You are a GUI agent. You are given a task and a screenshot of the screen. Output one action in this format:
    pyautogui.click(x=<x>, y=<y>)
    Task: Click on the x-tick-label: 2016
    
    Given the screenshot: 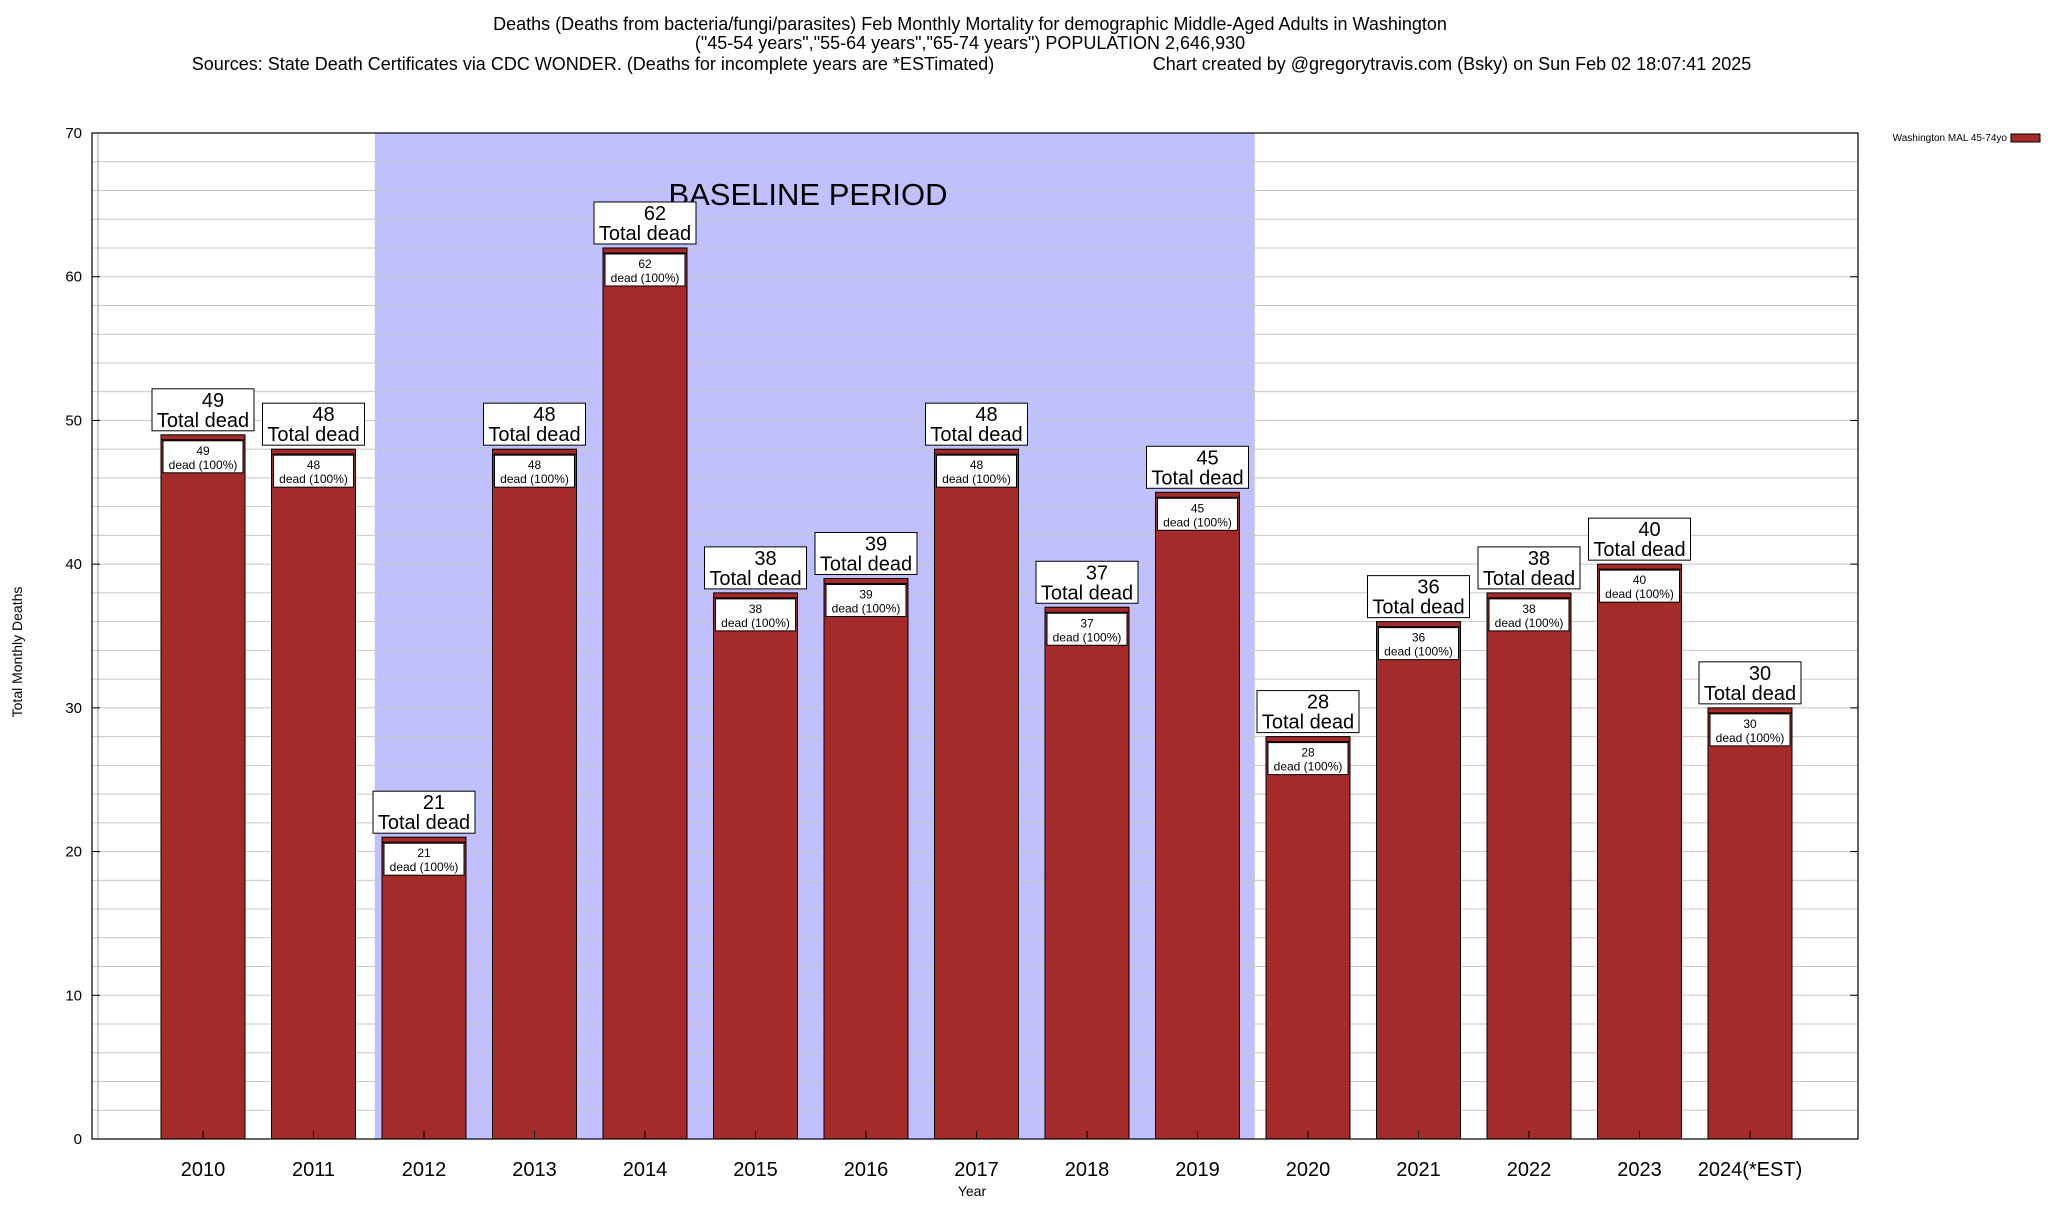 What is the action you would take?
    pyautogui.click(x=866, y=1170)
    